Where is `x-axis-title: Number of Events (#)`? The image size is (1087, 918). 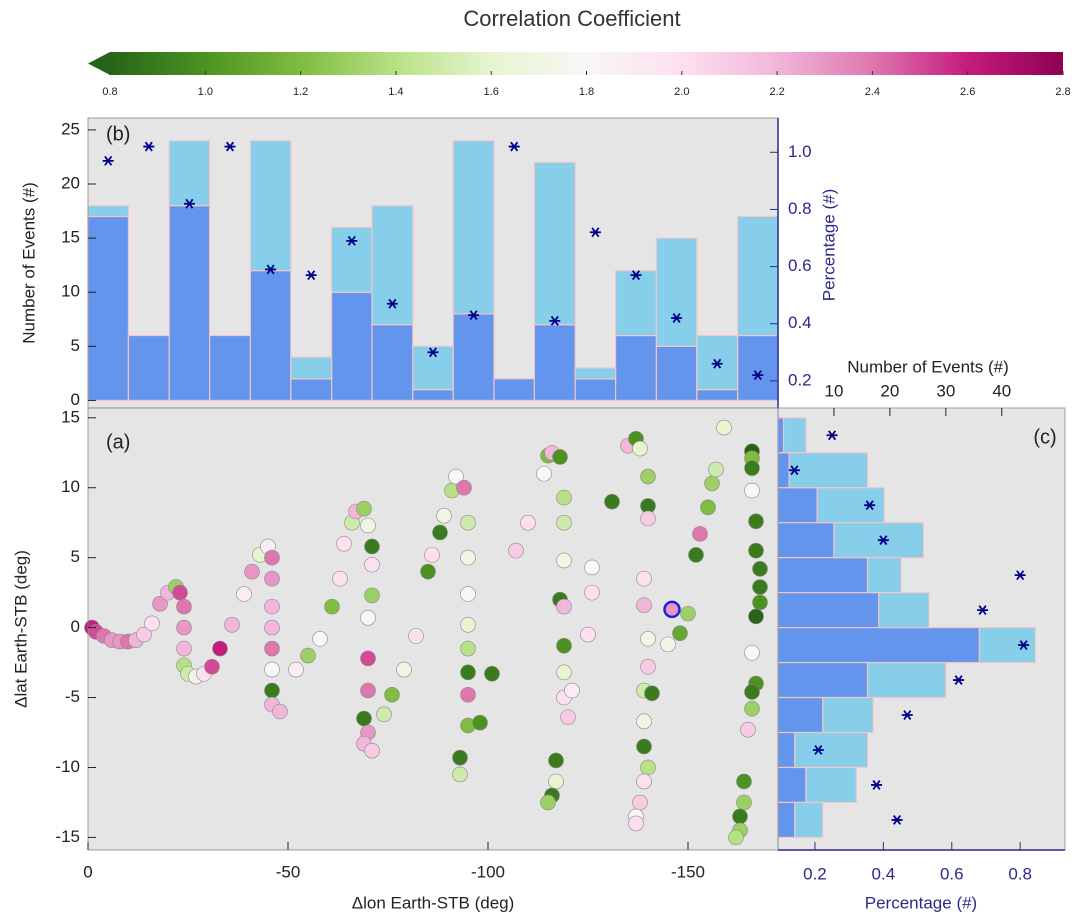 x-axis-title: Number of Events (#) is located at coordinates (928, 366).